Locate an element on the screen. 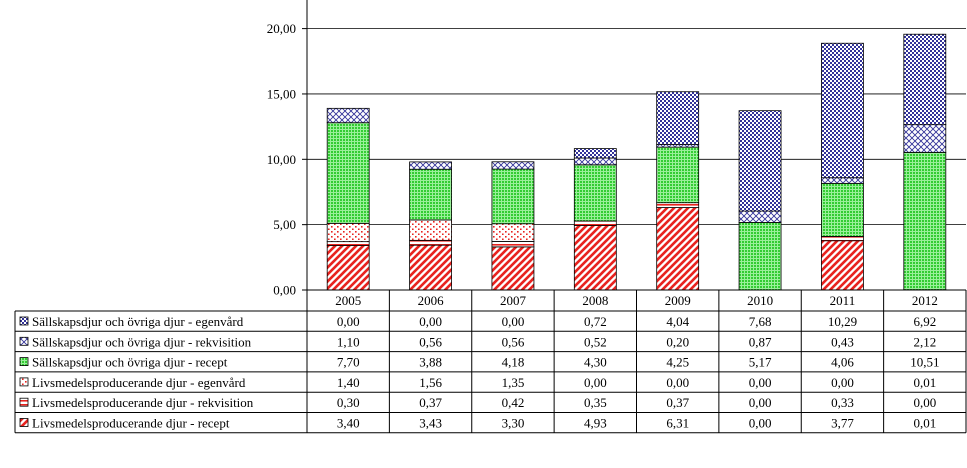 This screenshot has width=967, height=468. data-label: 0,52 is located at coordinates (595, 341).